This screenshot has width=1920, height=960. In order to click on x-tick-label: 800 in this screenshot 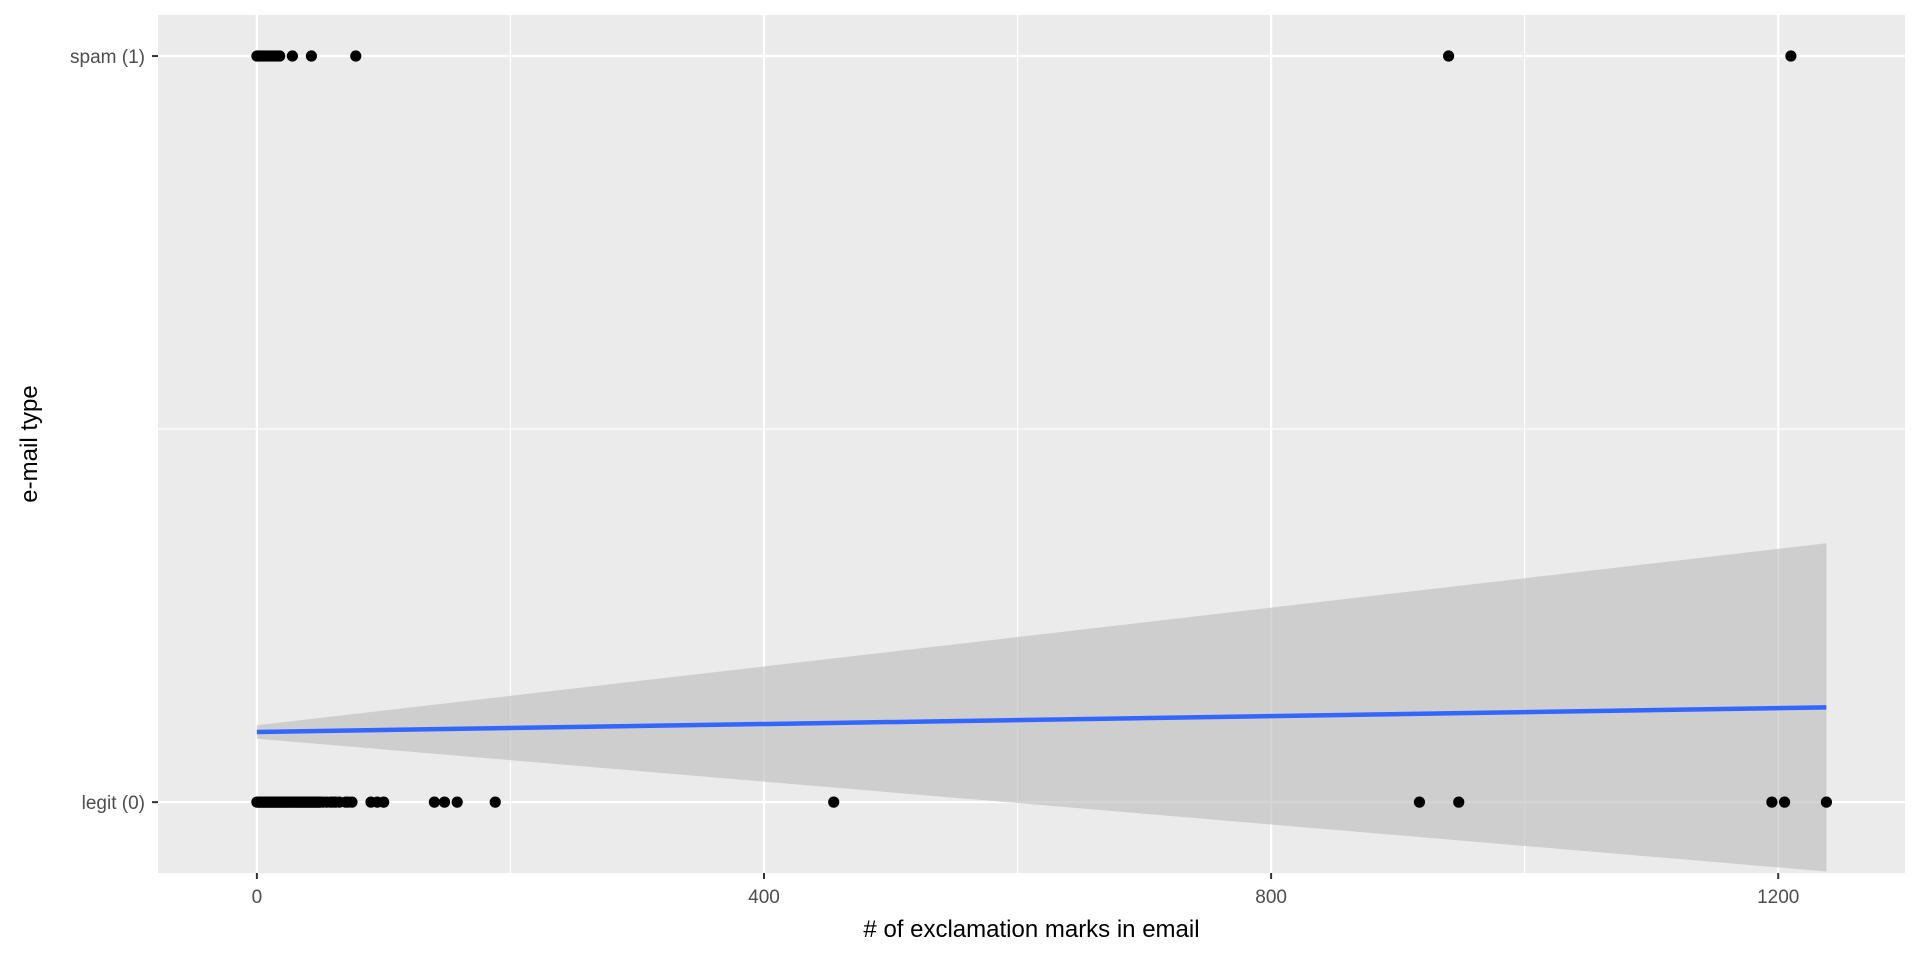, I will do `click(1271, 897)`.